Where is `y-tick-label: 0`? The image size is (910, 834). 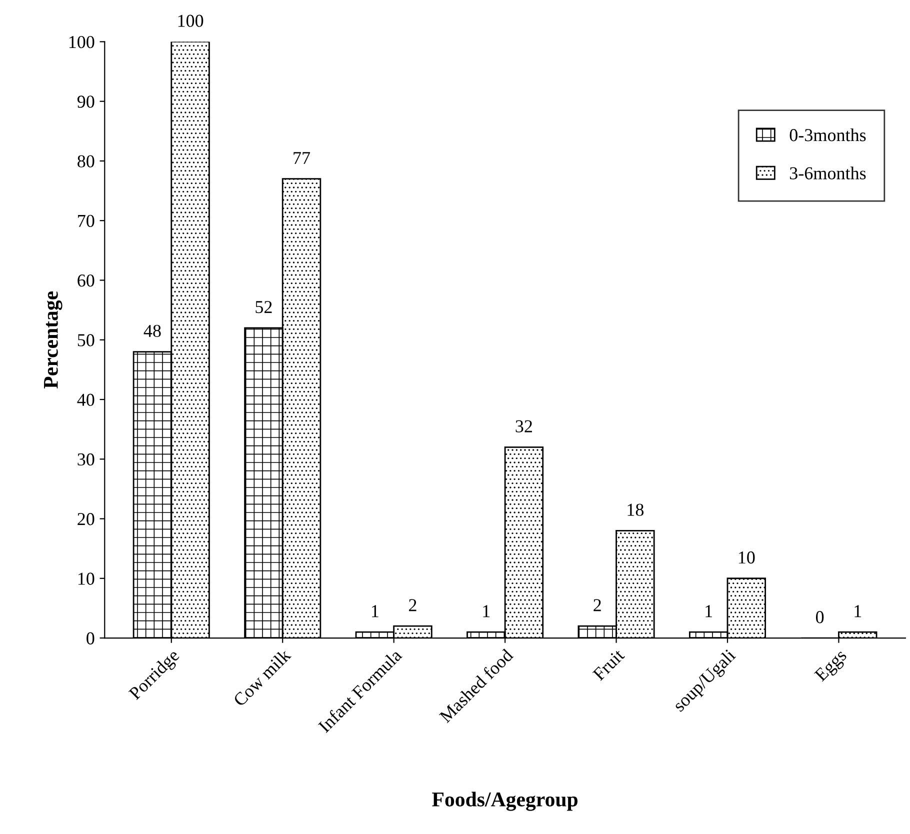 y-tick-label: 0 is located at coordinates (90, 638).